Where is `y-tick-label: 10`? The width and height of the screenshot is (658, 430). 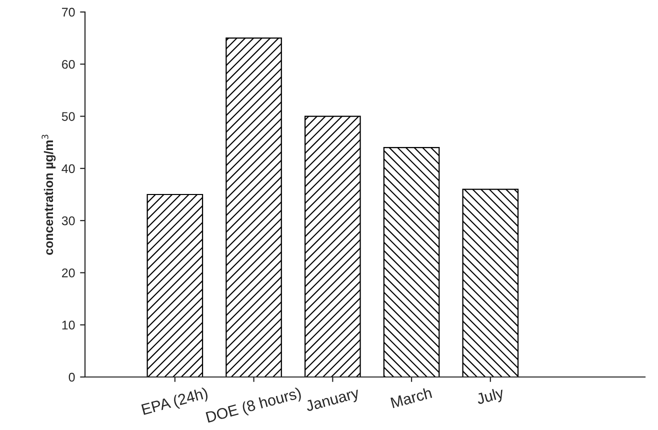
y-tick-label: 10 is located at coordinates (68, 325).